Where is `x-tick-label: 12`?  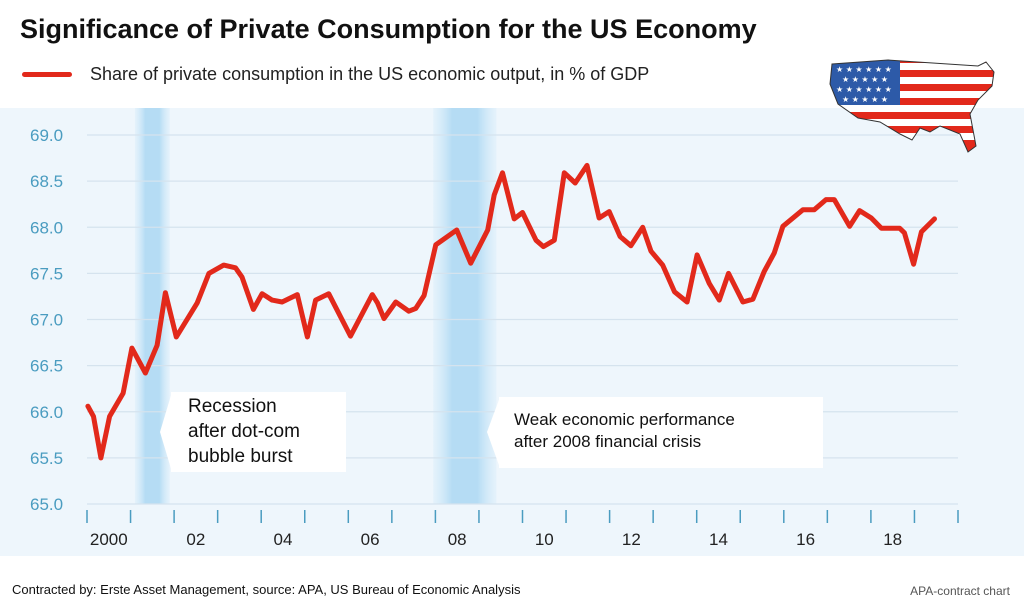
x-tick-label: 12 is located at coordinates (631, 539).